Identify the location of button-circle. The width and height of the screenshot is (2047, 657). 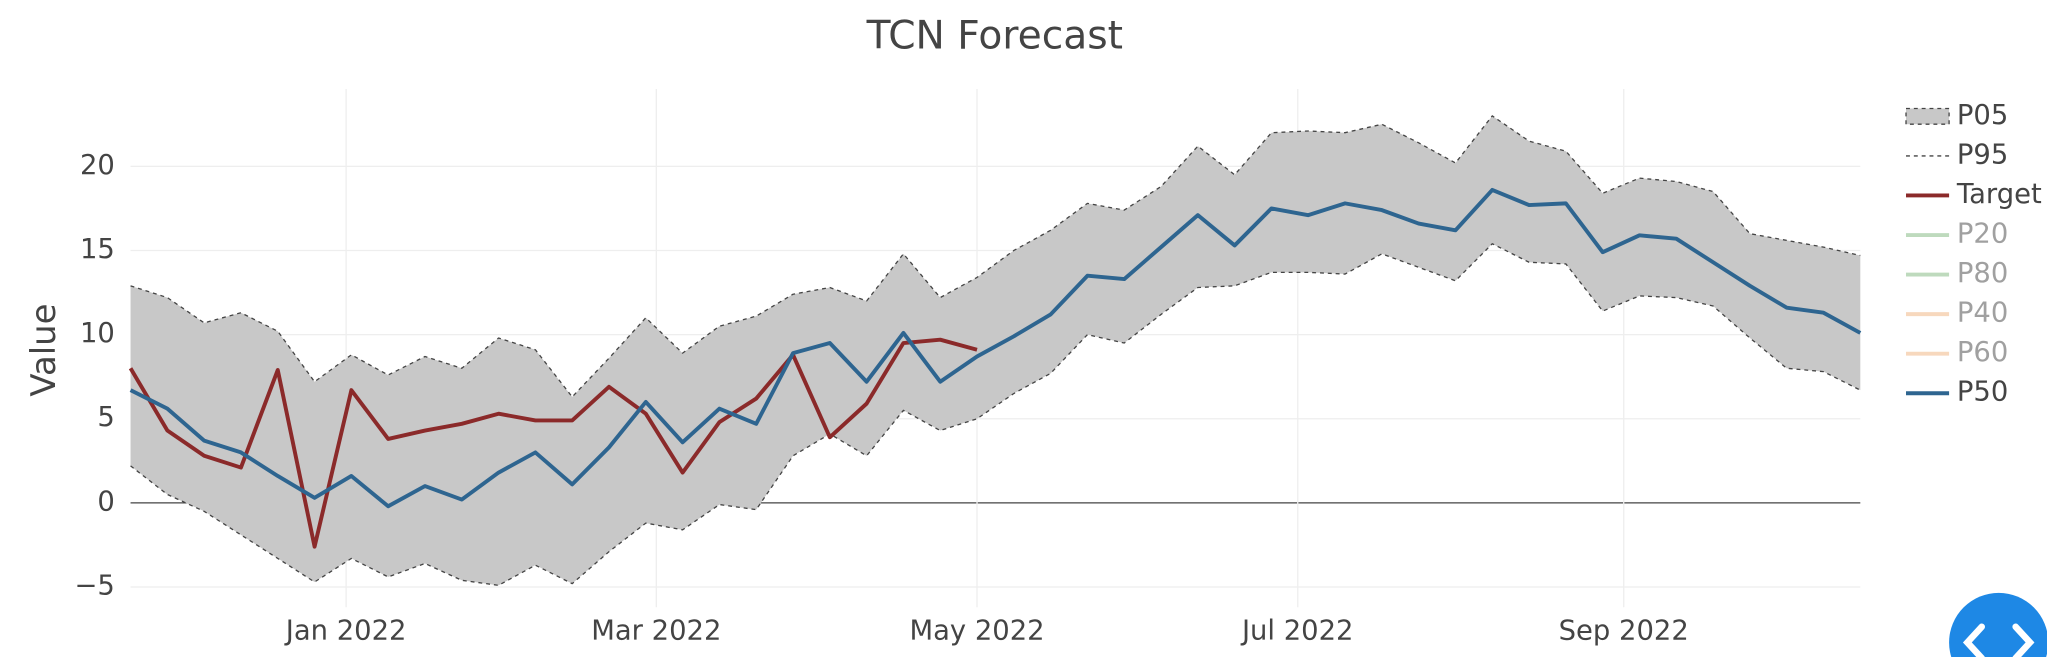
(1998, 624).